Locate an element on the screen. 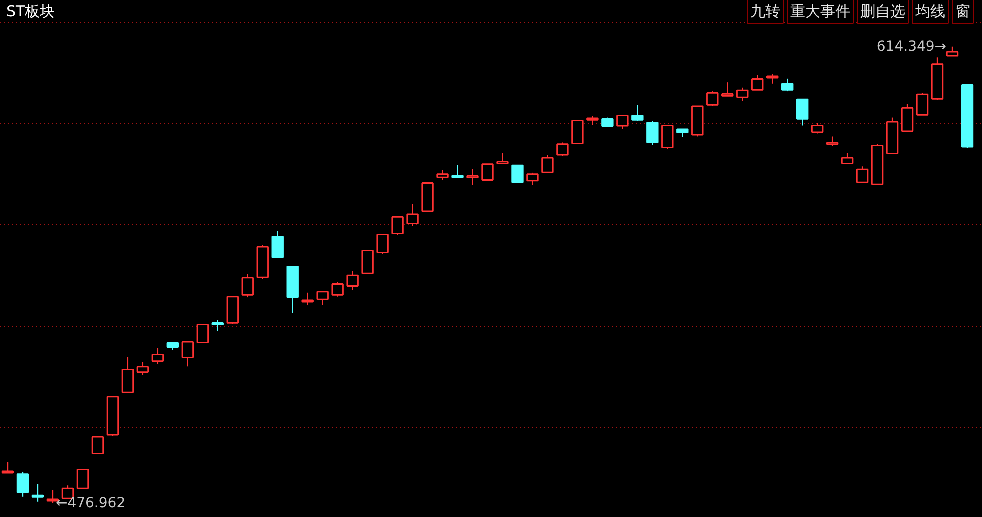 This screenshot has height=517, width=982. annotation: 614.349→ is located at coordinates (911, 46).